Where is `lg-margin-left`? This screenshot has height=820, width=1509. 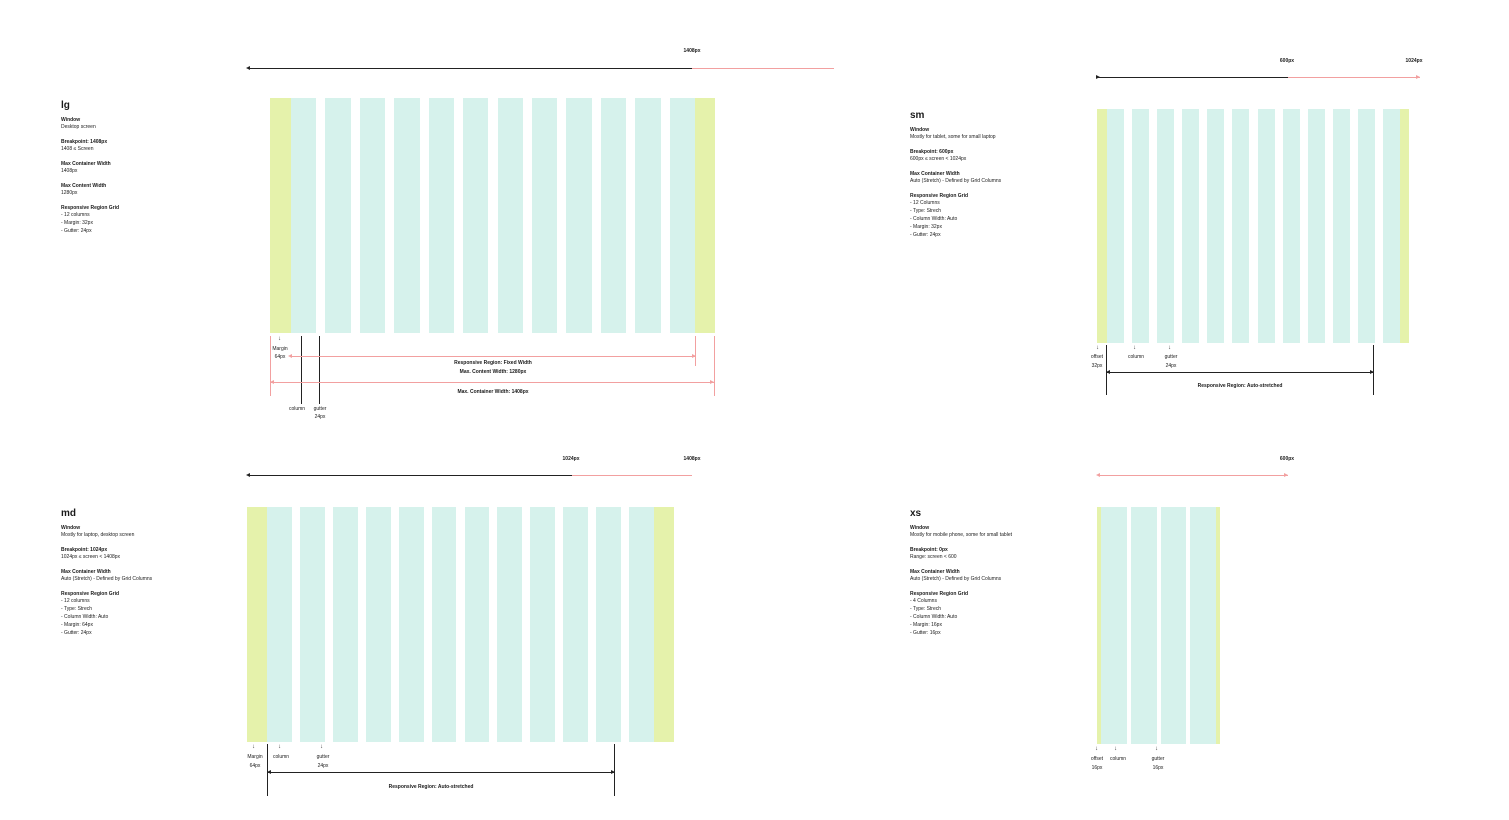 lg-margin-left is located at coordinates (280, 215).